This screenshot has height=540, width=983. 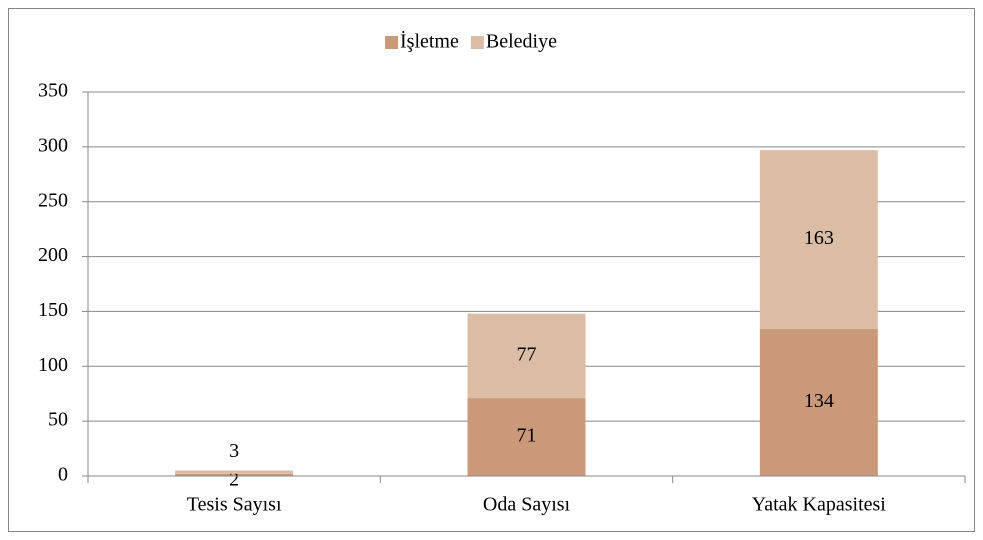 What do you see at coordinates (53, 145) in the screenshot?
I see `y-tick-label: 300` at bounding box center [53, 145].